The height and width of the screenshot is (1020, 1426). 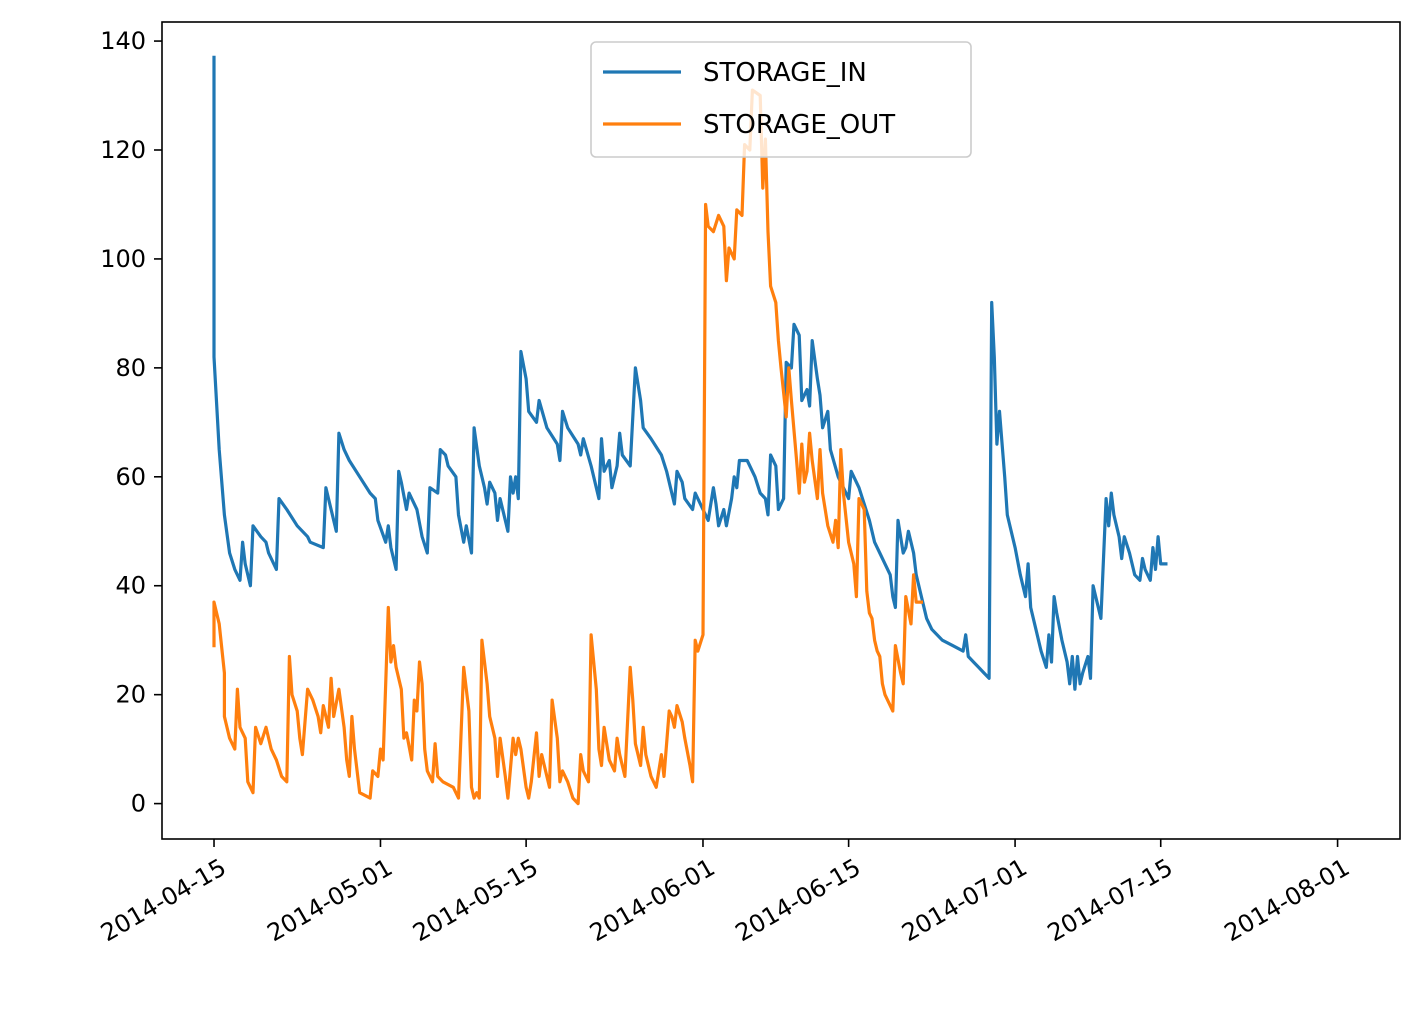 I want to click on y-tick-label: 80, so click(x=130, y=368).